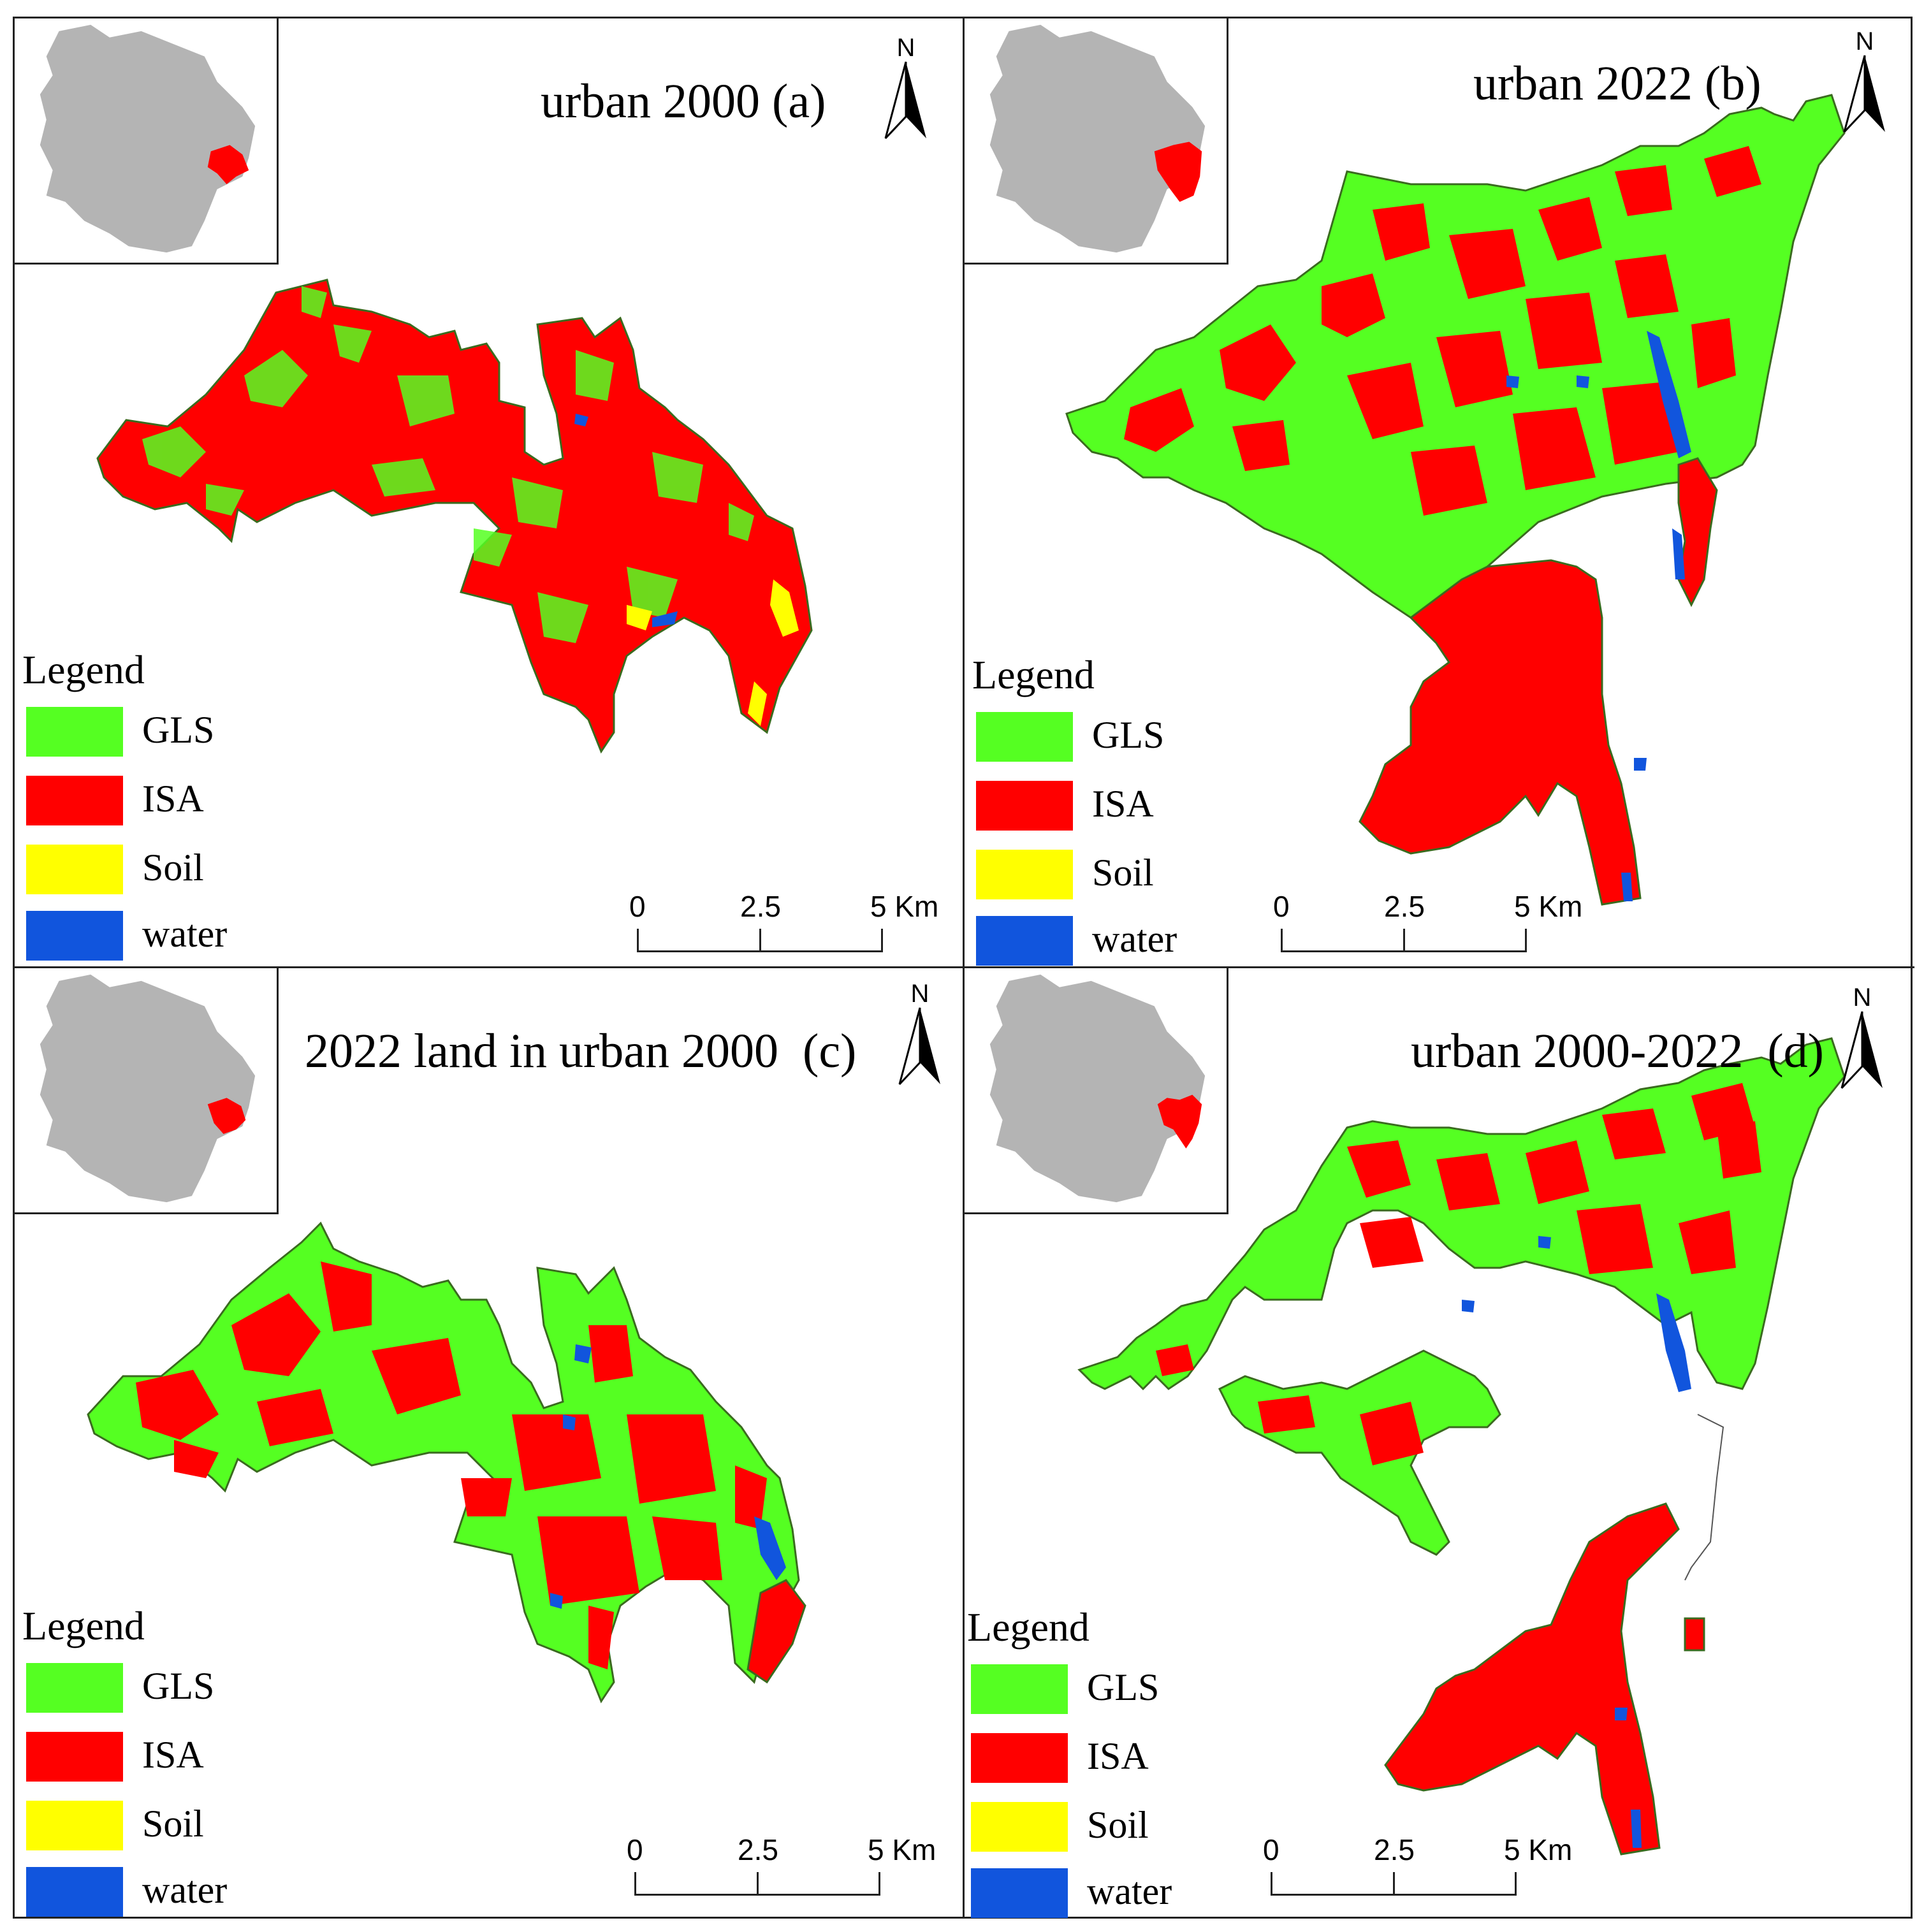  I want to click on panel-title: urban 2022 (b), so click(1617, 83).